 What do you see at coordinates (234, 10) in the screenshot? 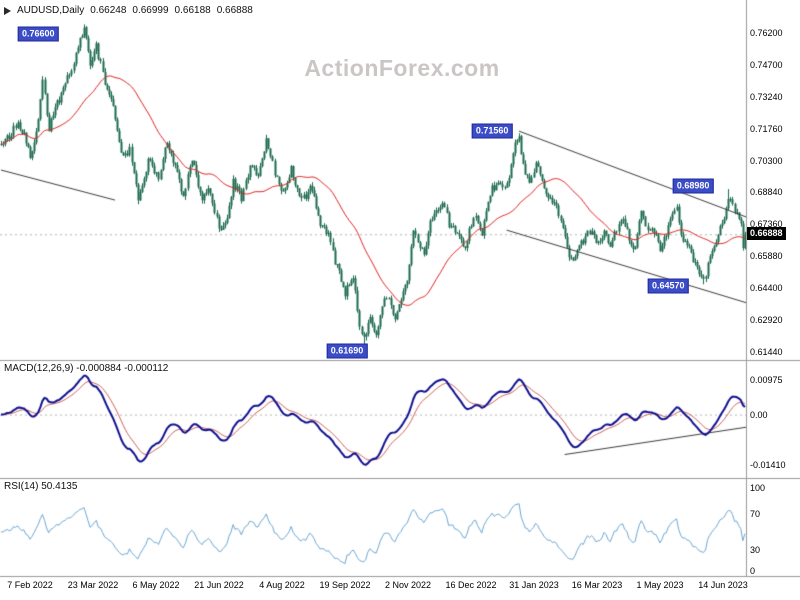
I see `ohlc-close: 0.66888` at bounding box center [234, 10].